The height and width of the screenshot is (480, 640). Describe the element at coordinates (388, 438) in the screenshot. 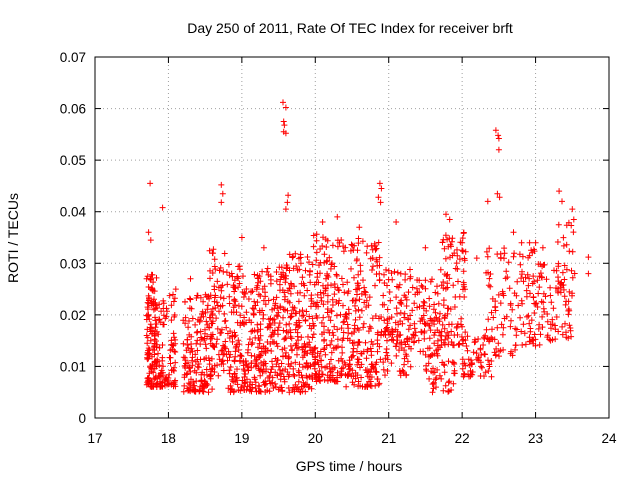

I see `x-tick-label: 21` at that location.